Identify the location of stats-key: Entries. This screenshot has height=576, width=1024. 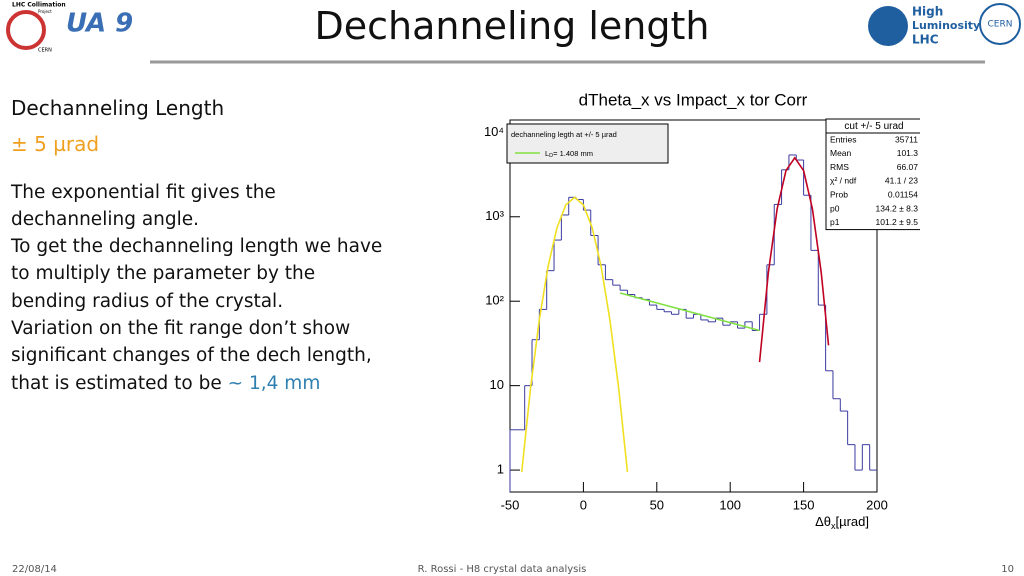
(843, 139).